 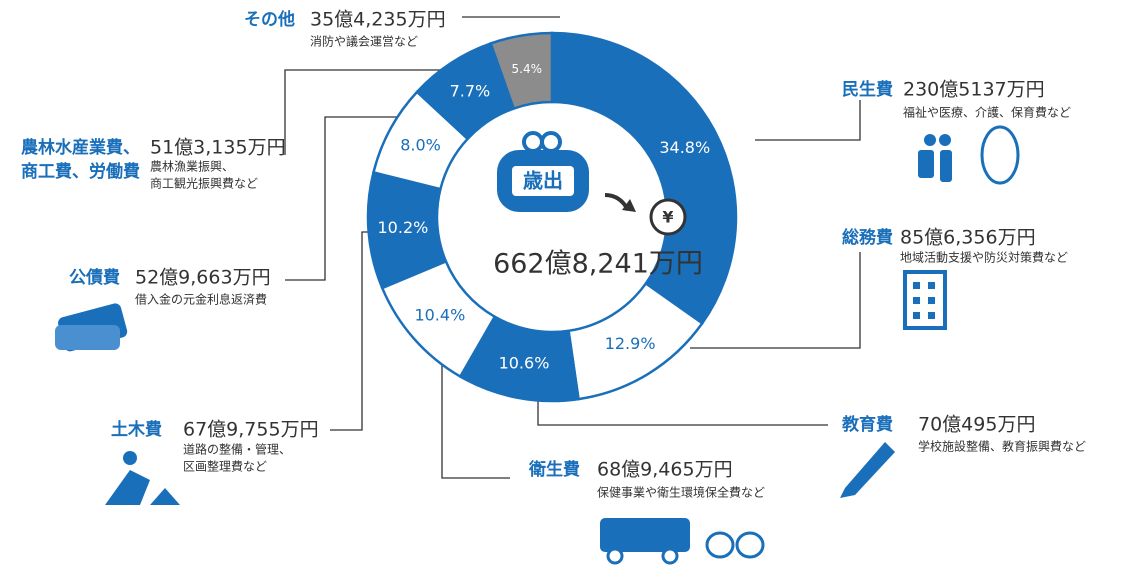 I want to click on amount: 67億9,755万円, so click(x=251, y=430).